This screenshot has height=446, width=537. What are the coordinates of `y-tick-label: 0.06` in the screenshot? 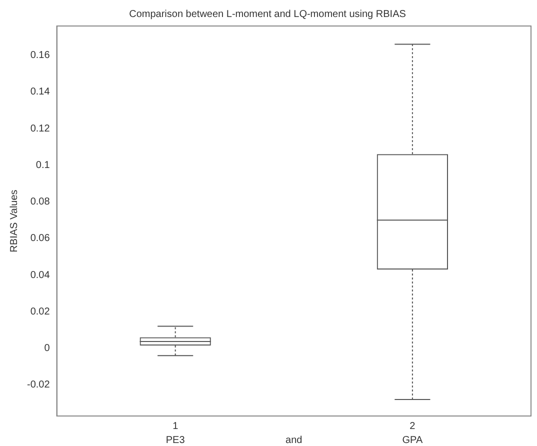 It's located at (40, 238).